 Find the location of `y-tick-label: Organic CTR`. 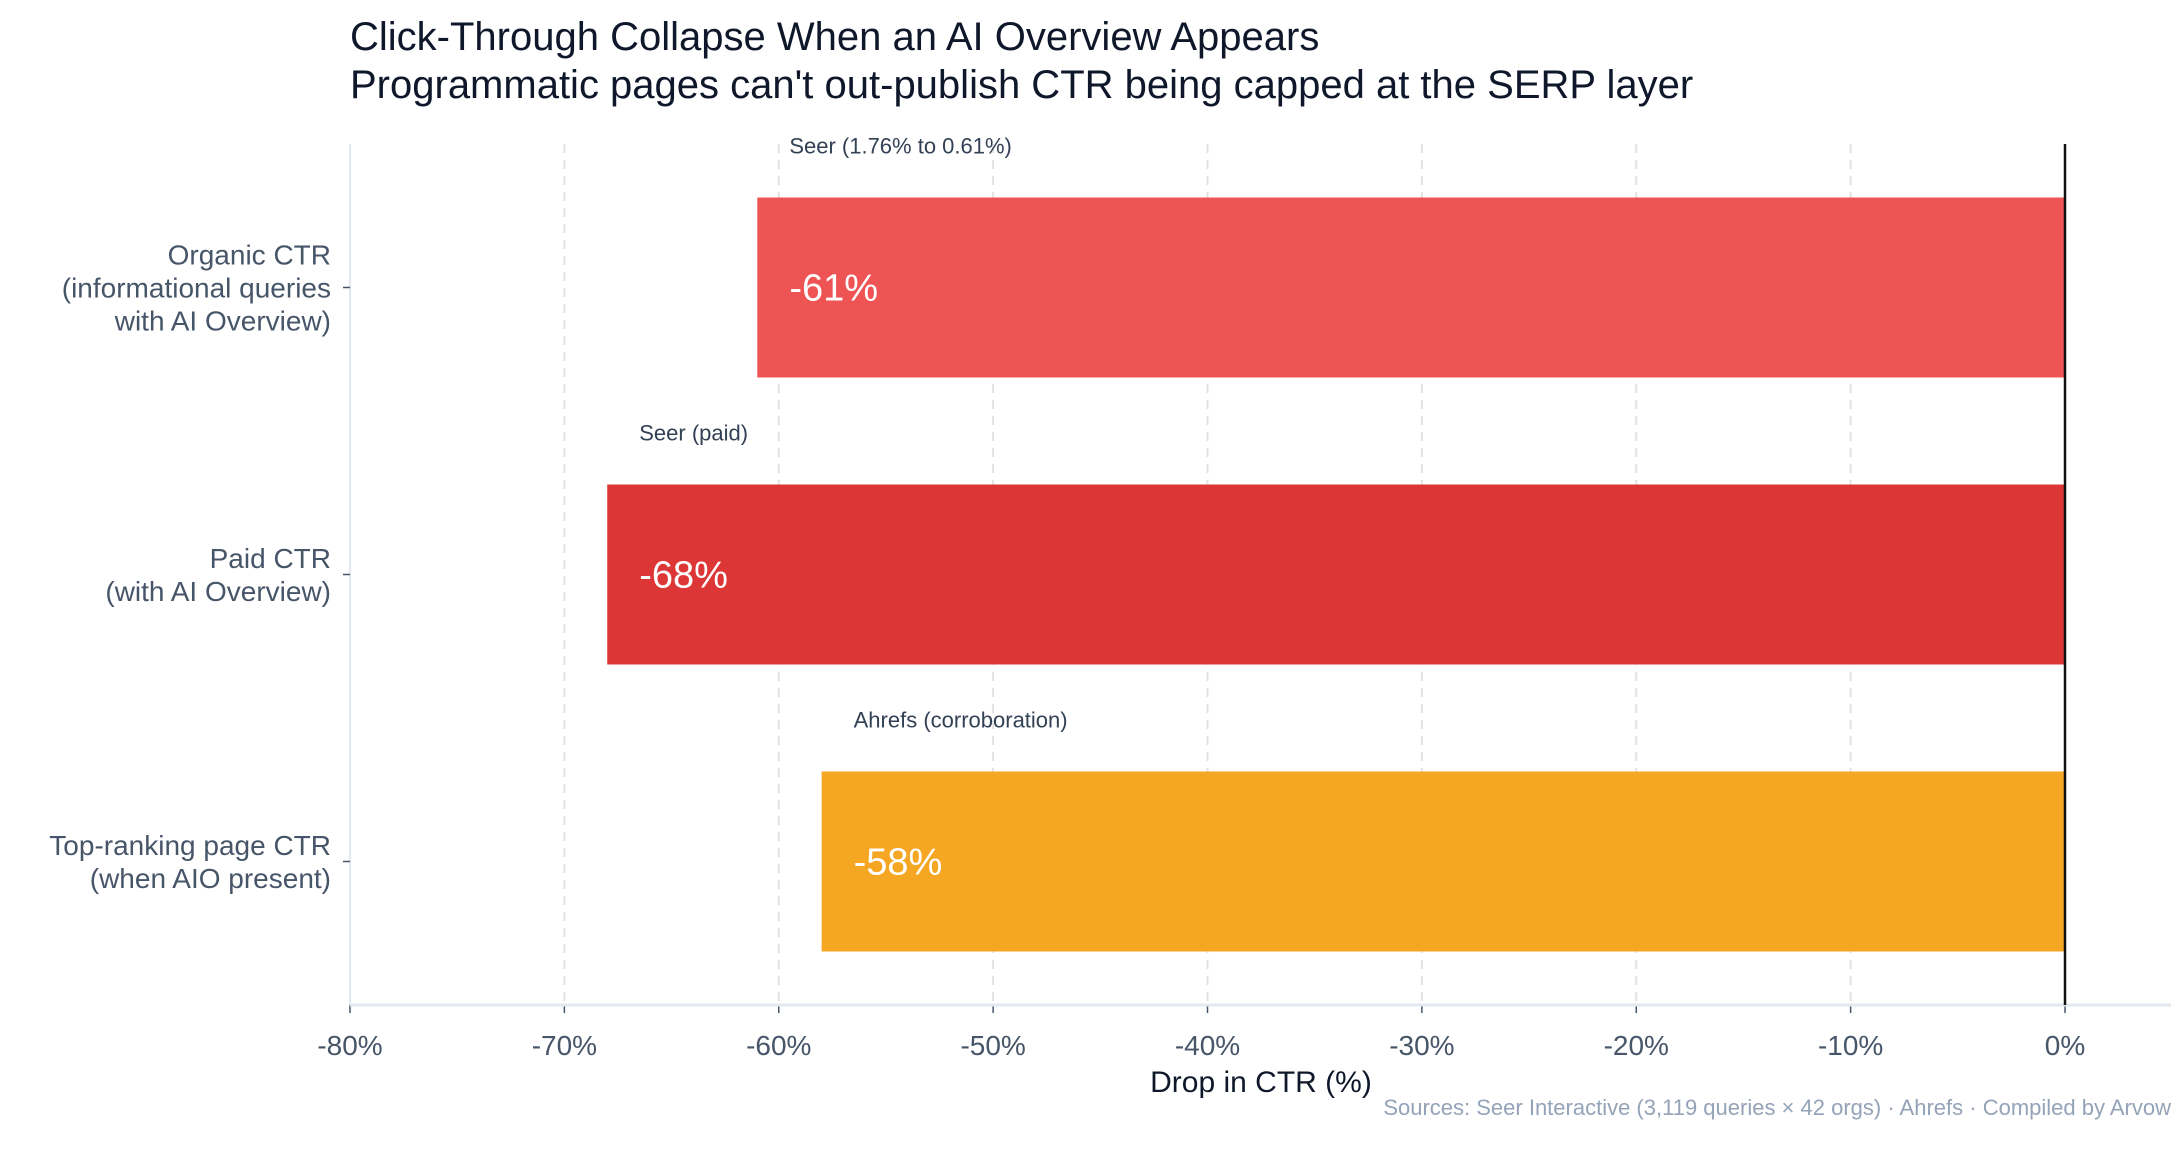

y-tick-label: Organic CTR is located at coordinates (249, 255).